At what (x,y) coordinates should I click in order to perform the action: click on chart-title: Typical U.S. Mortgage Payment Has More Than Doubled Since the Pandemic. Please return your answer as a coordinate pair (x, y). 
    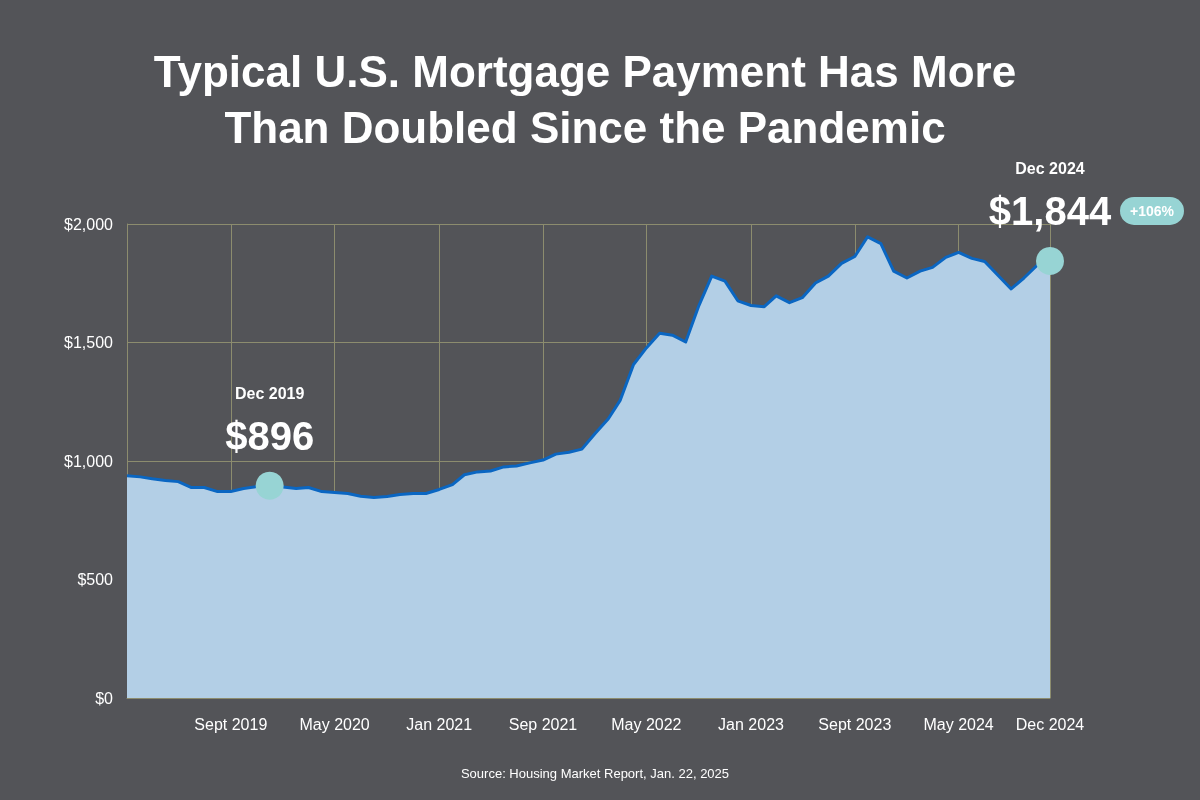
    Looking at the image, I should click on (585, 99).